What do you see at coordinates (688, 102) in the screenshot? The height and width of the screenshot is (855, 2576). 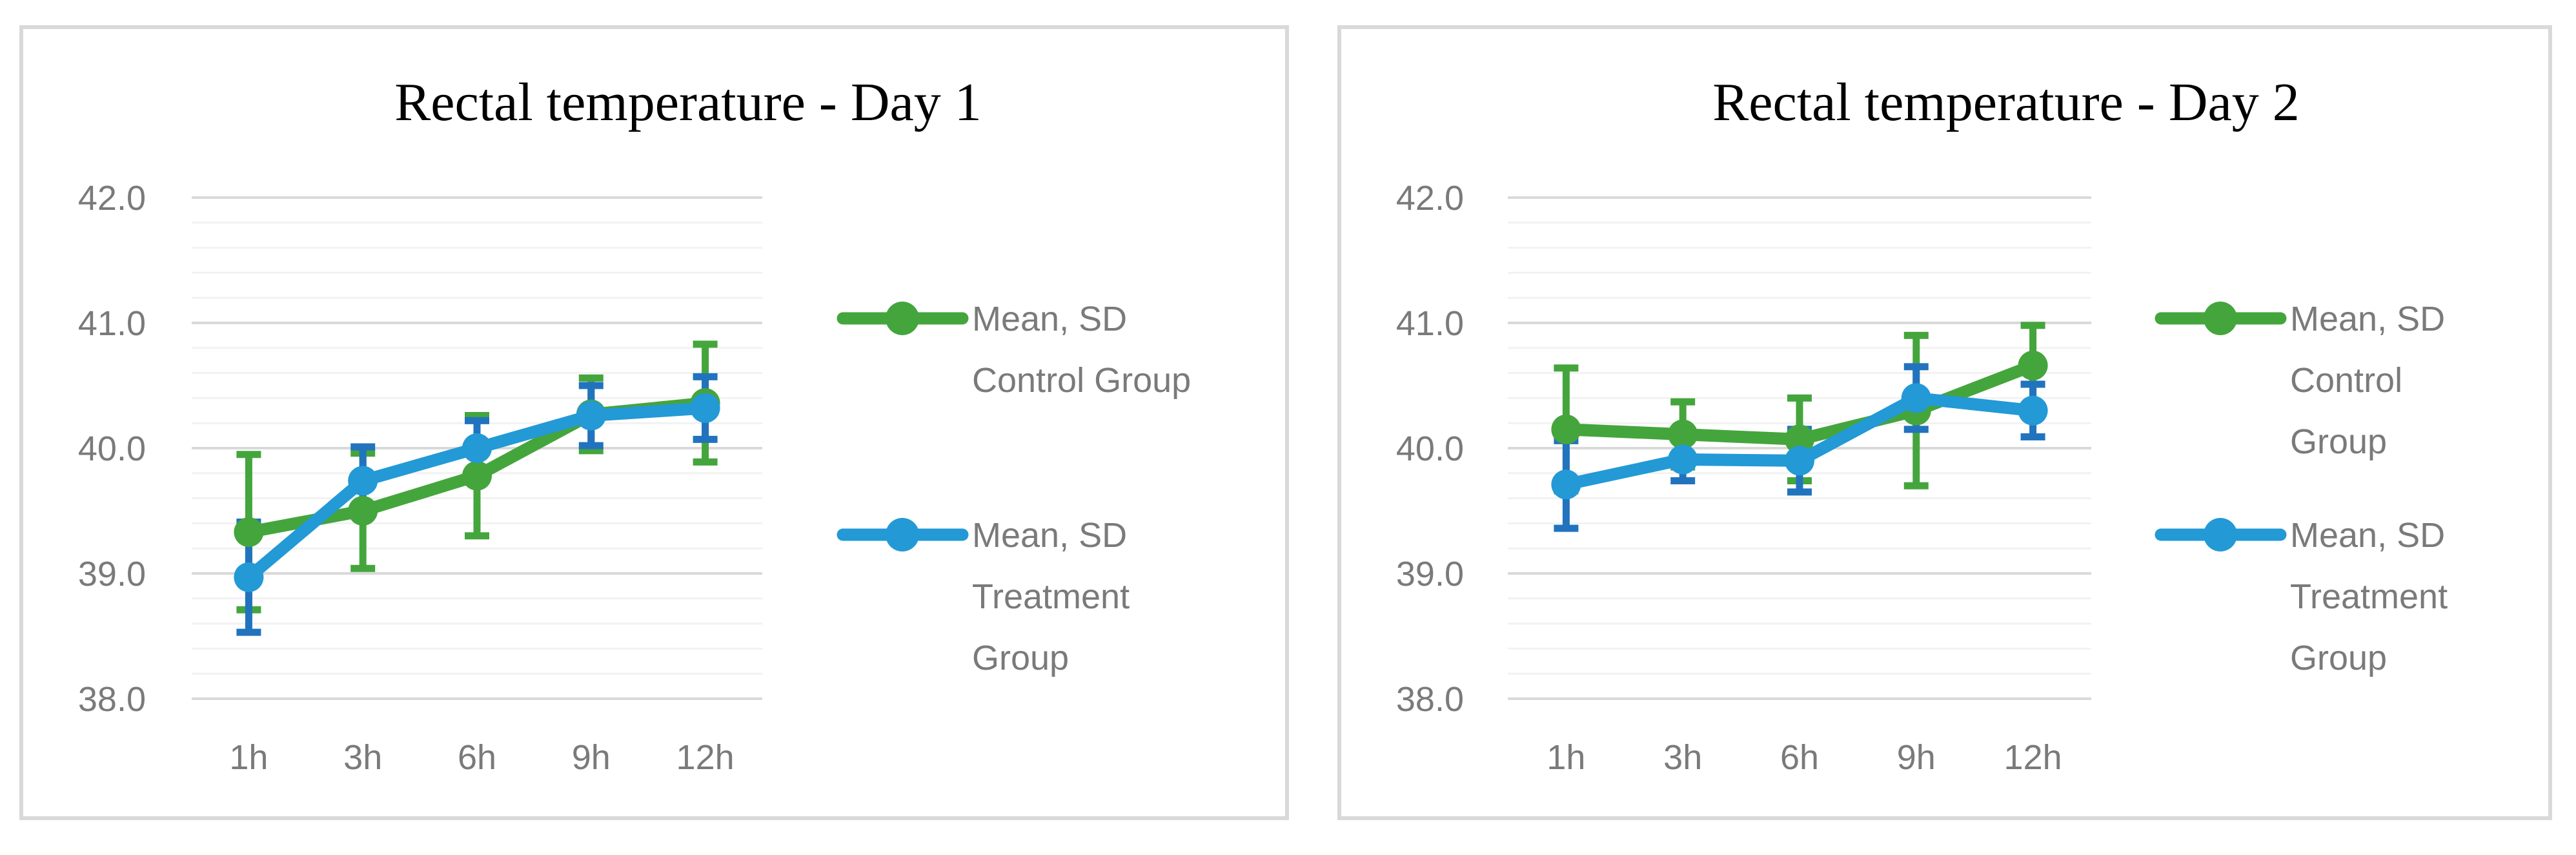 I see `chart-title-day1: Rectal temperature - Day 1` at bounding box center [688, 102].